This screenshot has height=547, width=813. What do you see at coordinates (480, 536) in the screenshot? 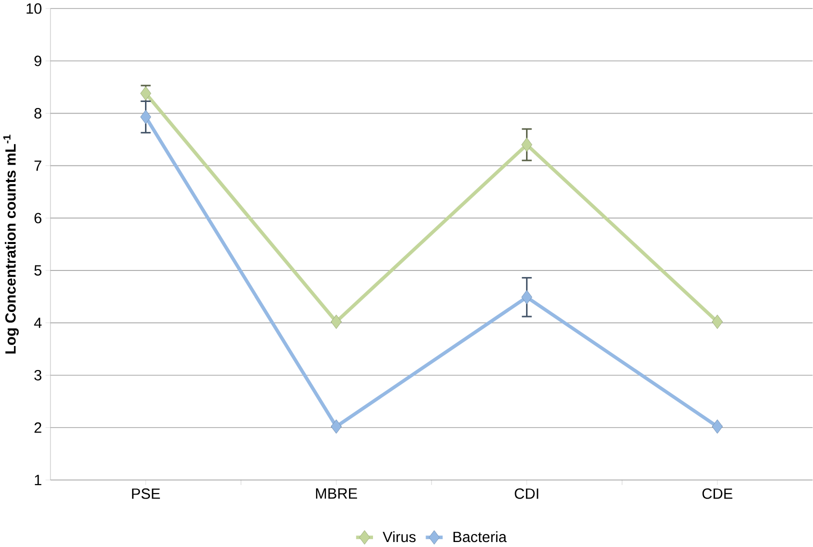
I see `legend-label: Bacteria` at bounding box center [480, 536].